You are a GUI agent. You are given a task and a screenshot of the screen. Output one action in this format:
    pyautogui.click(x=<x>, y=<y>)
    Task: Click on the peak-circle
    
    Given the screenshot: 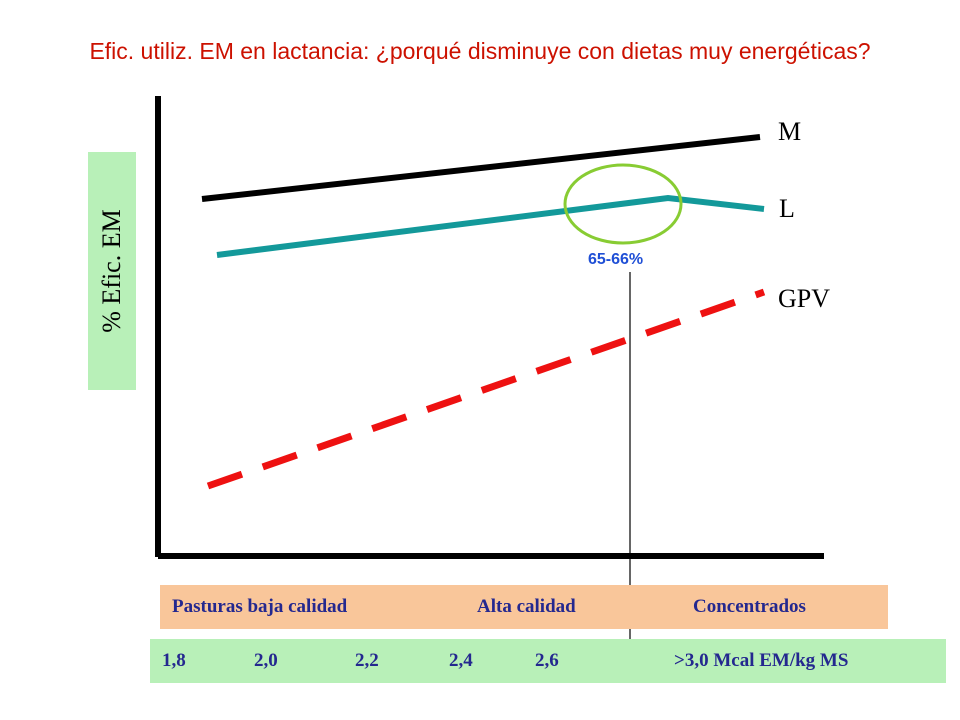 What is the action you would take?
    pyautogui.click(x=623, y=204)
    